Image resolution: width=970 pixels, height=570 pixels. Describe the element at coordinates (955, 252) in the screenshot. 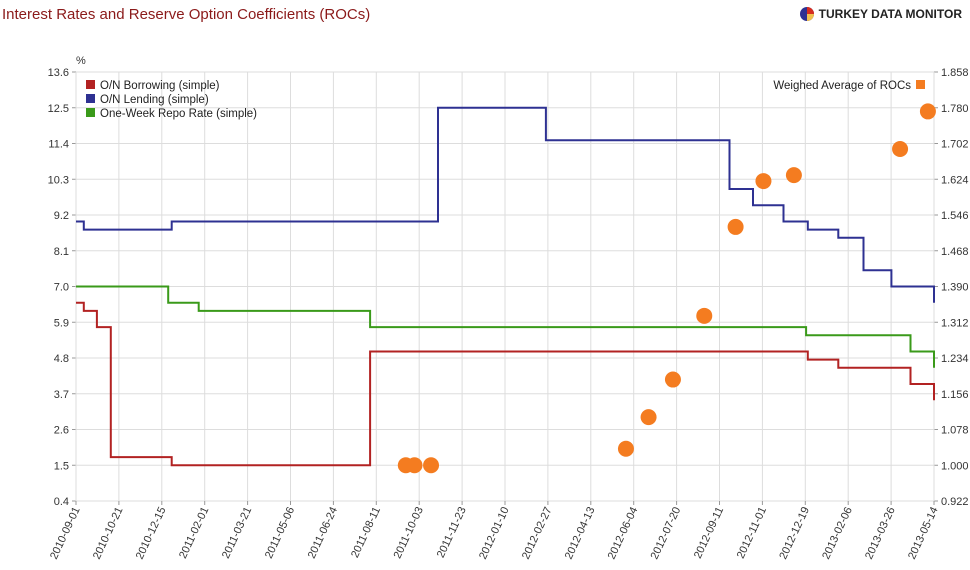

I see `y-right-tick-label: 1.468` at that location.